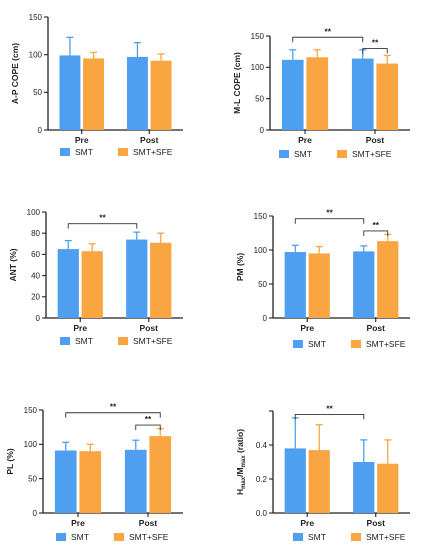  What do you see at coordinates (35, 275) in the screenshot?
I see `y-tick-label: 40` at bounding box center [35, 275].